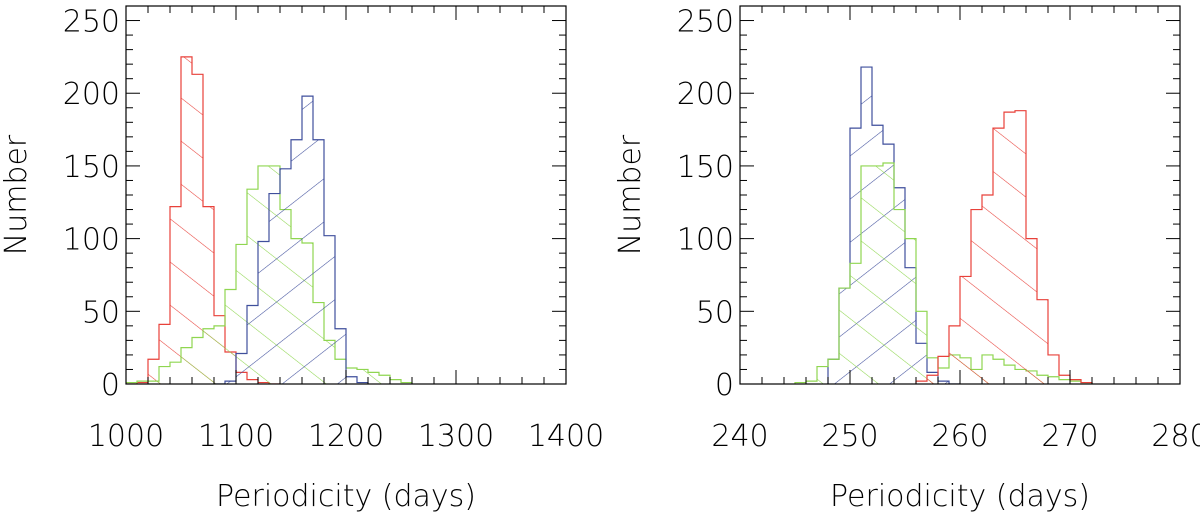 The width and height of the screenshot is (1200, 524). I want to click on histograms, so click(269, 220).